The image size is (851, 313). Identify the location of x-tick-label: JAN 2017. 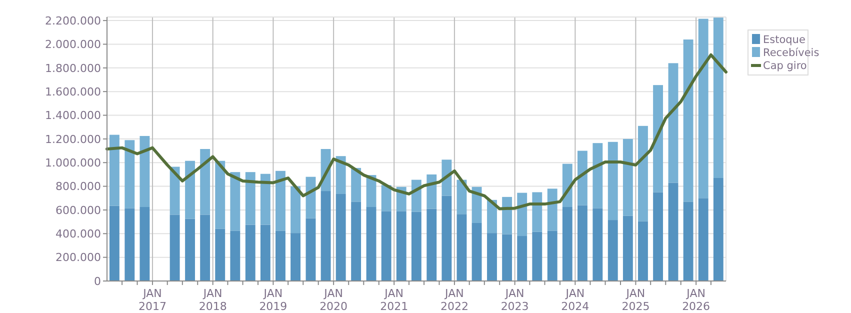
(152, 300).